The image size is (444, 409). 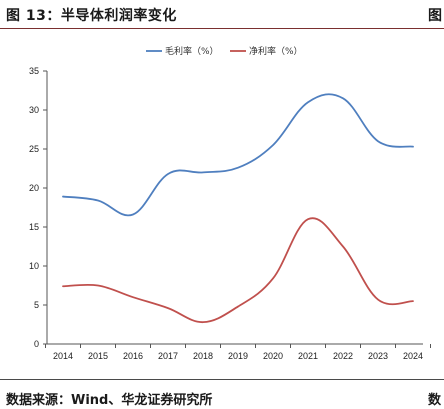 I want to click on adjacent-source-fragment: 数, so click(x=435, y=400).